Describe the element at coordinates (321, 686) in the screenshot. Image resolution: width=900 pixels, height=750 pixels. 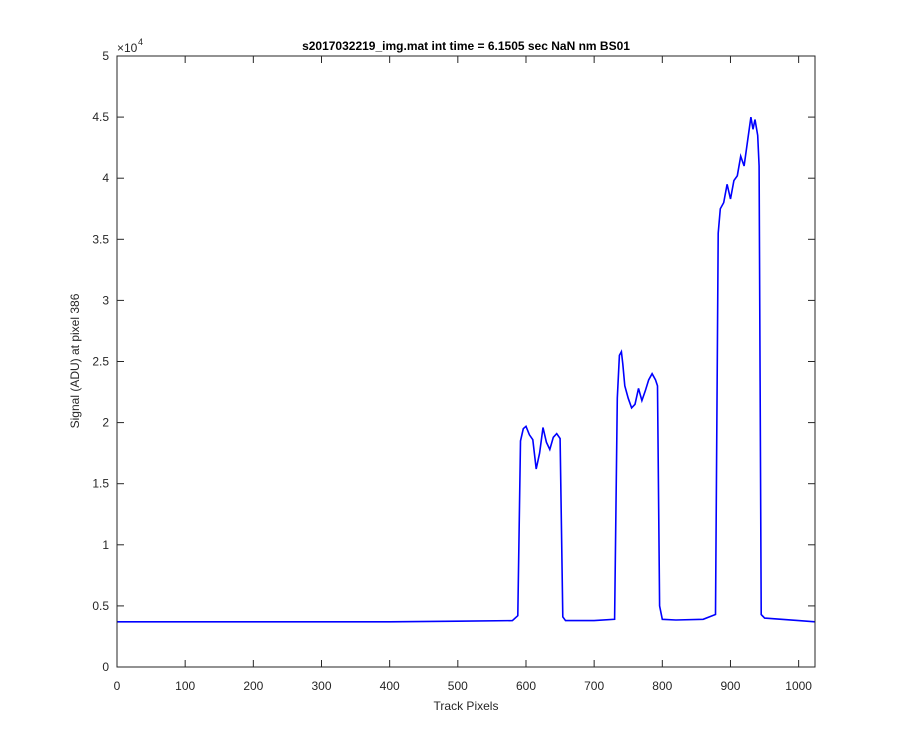
I see `x-tick-label: 300` at that location.